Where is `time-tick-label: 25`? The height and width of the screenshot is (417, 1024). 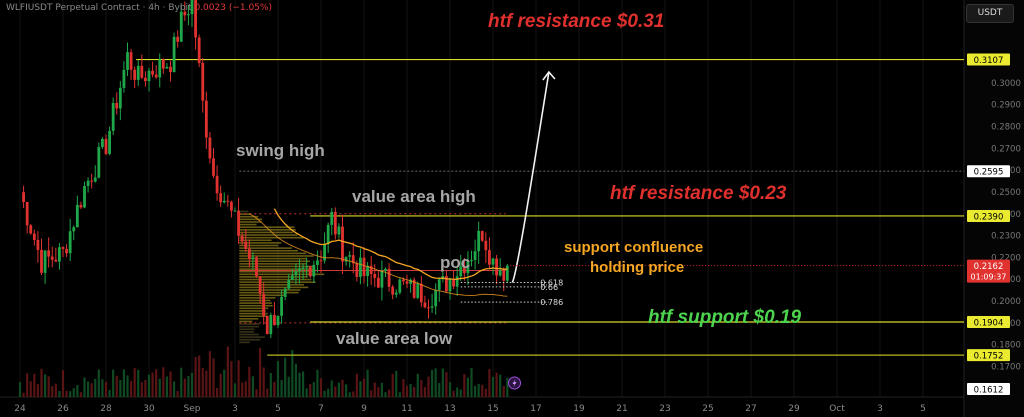 time-tick-label: 25 is located at coordinates (707, 409).